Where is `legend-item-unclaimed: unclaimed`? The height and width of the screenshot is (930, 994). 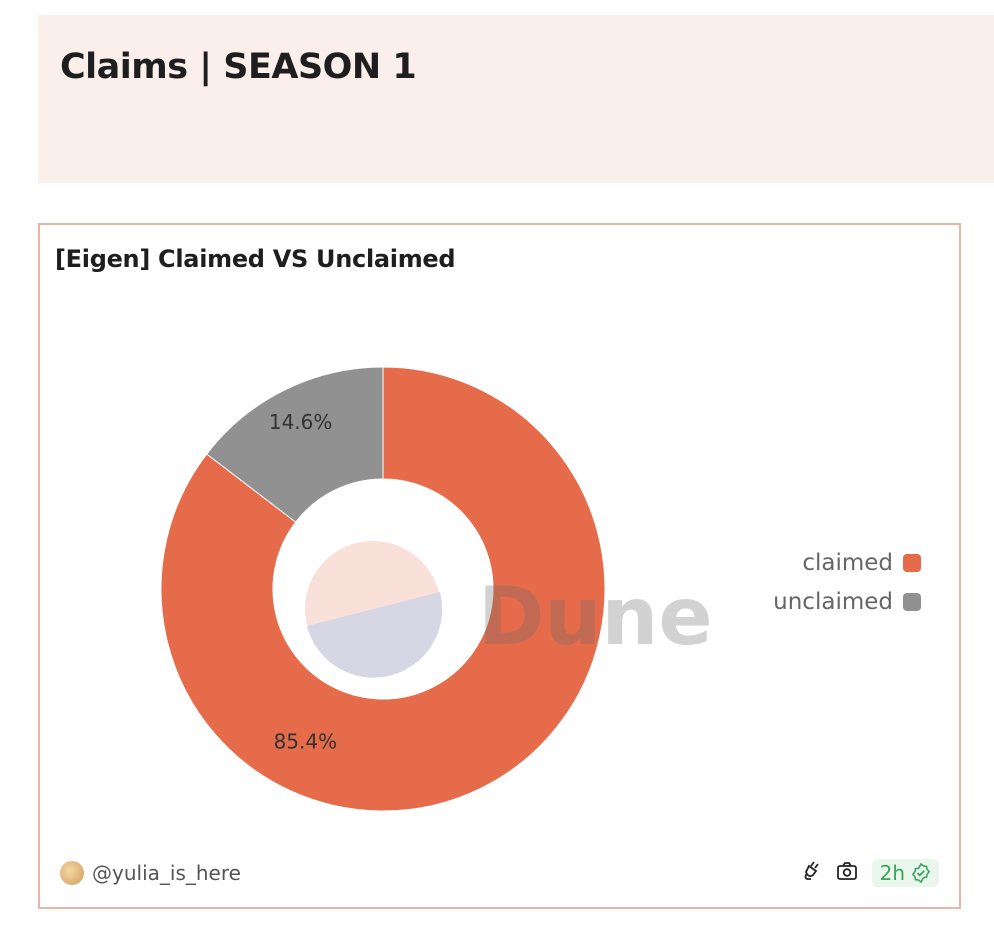 legend-item-unclaimed: unclaimed is located at coordinates (847, 601).